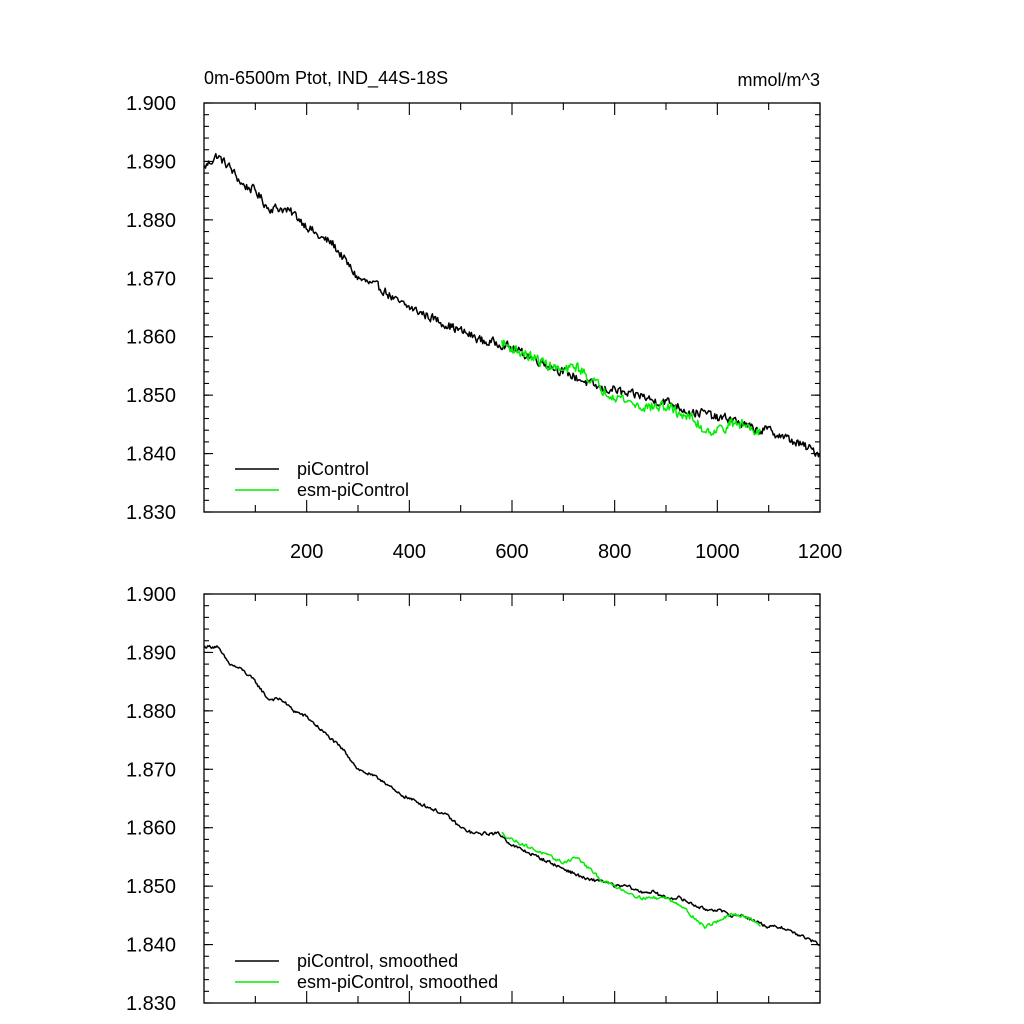 Image resolution: width=1024 pixels, height=1024 pixels. Describe the element at coordinates (353, 490) in the screenshot. I see `legend-label-esm-picontrol: esm-piControl` at that location.